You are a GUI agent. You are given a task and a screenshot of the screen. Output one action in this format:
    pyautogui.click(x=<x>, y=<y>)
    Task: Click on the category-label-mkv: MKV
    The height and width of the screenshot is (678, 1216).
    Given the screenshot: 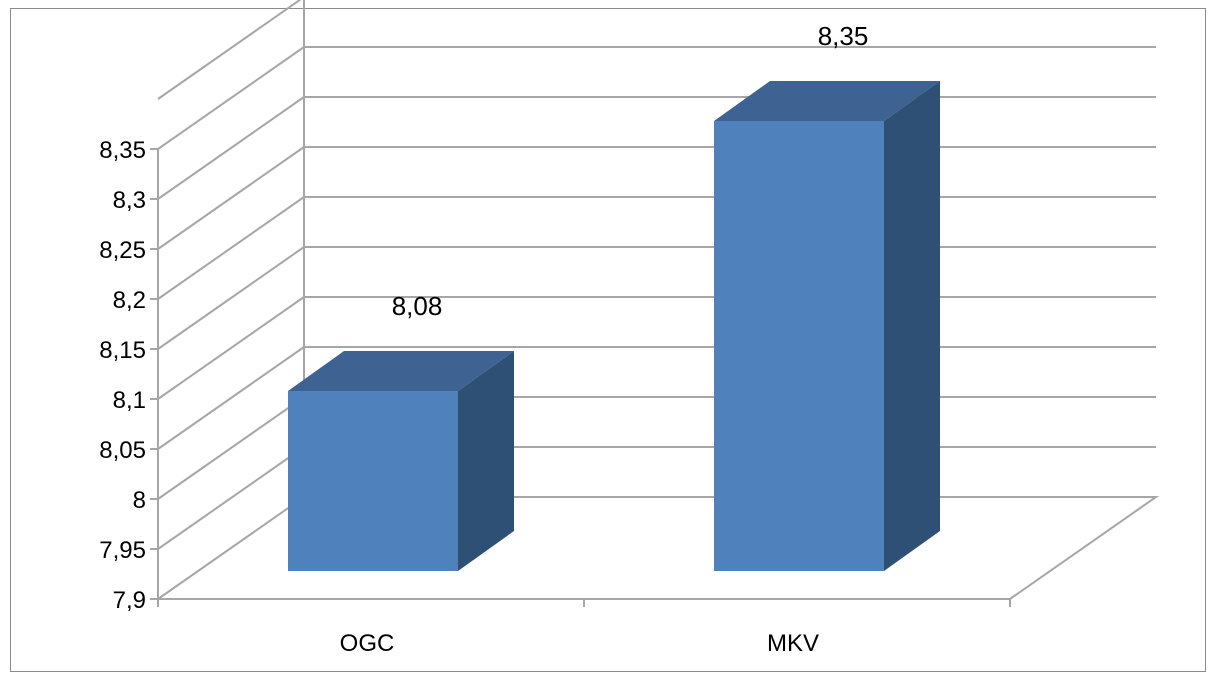 What is the action you would take?
    pyautogui.click(x=793, y=643)
    